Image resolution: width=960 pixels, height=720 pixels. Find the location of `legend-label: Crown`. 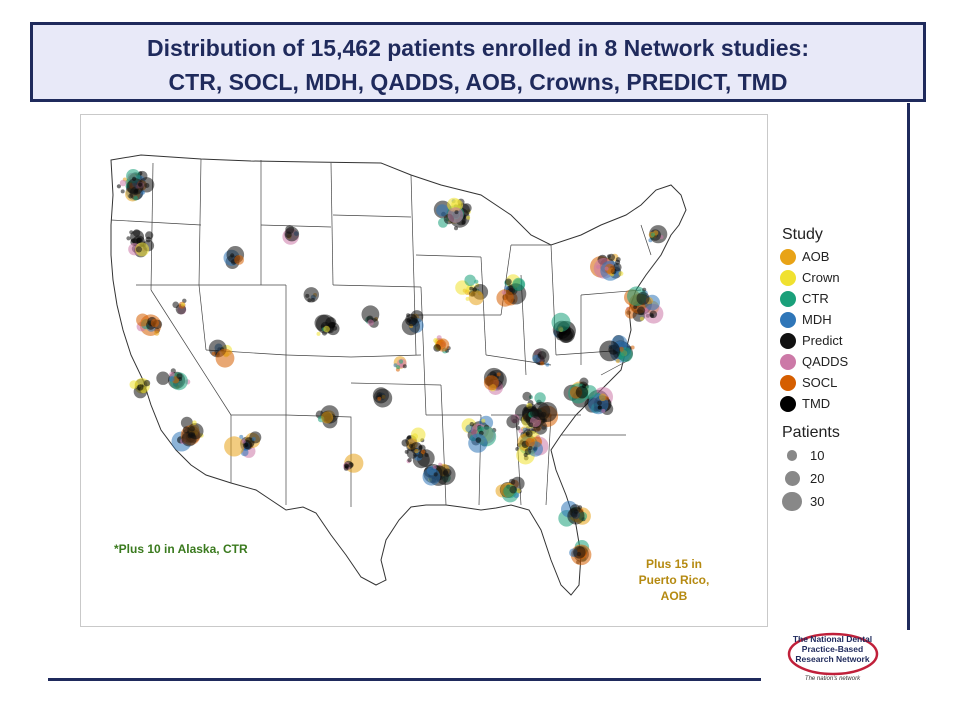

legend-label: Crown is located at coordinates (821, 277).